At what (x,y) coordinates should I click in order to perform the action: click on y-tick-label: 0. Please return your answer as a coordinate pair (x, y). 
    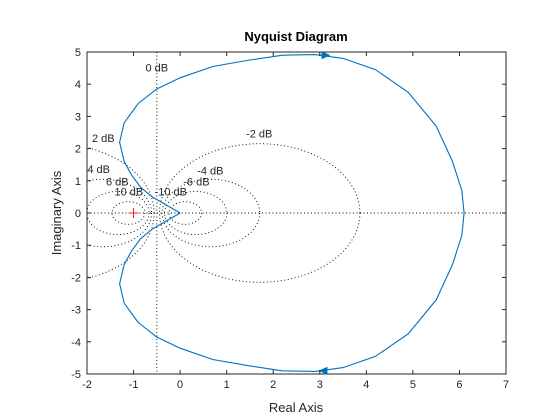
    Looking at the image, I should click on (78, 214).